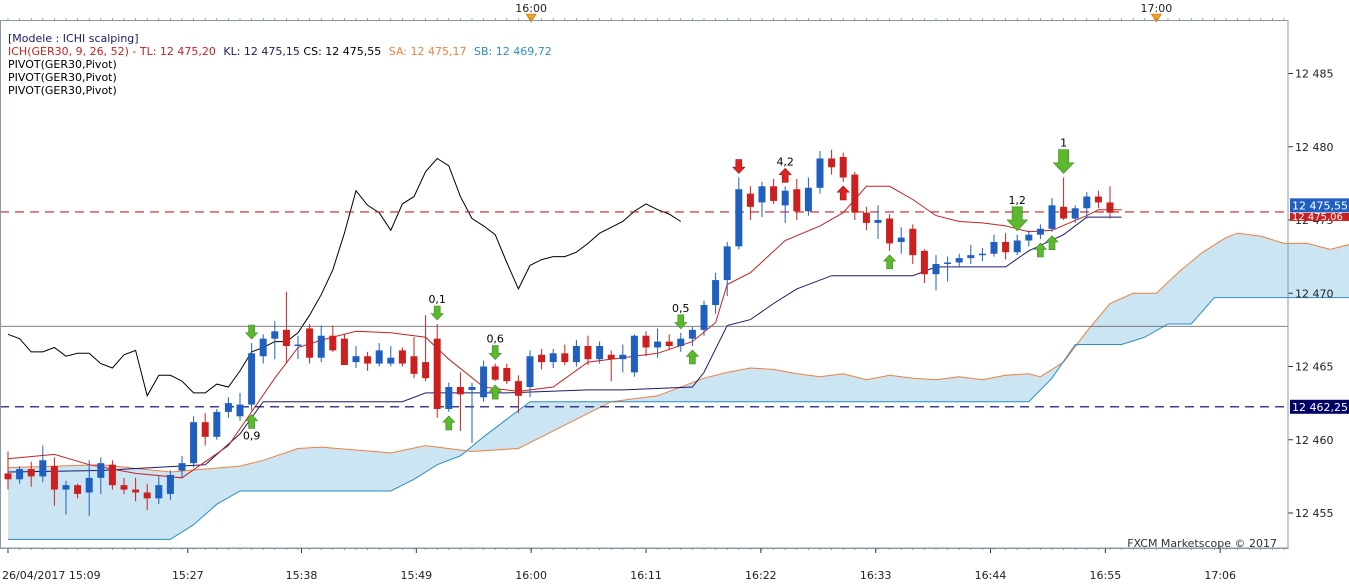 The width and height of the screenshot is (1349, 588). Describe the element at coordinates (531, 18) in the screenshot. I see `session-marker-icon` at that location.